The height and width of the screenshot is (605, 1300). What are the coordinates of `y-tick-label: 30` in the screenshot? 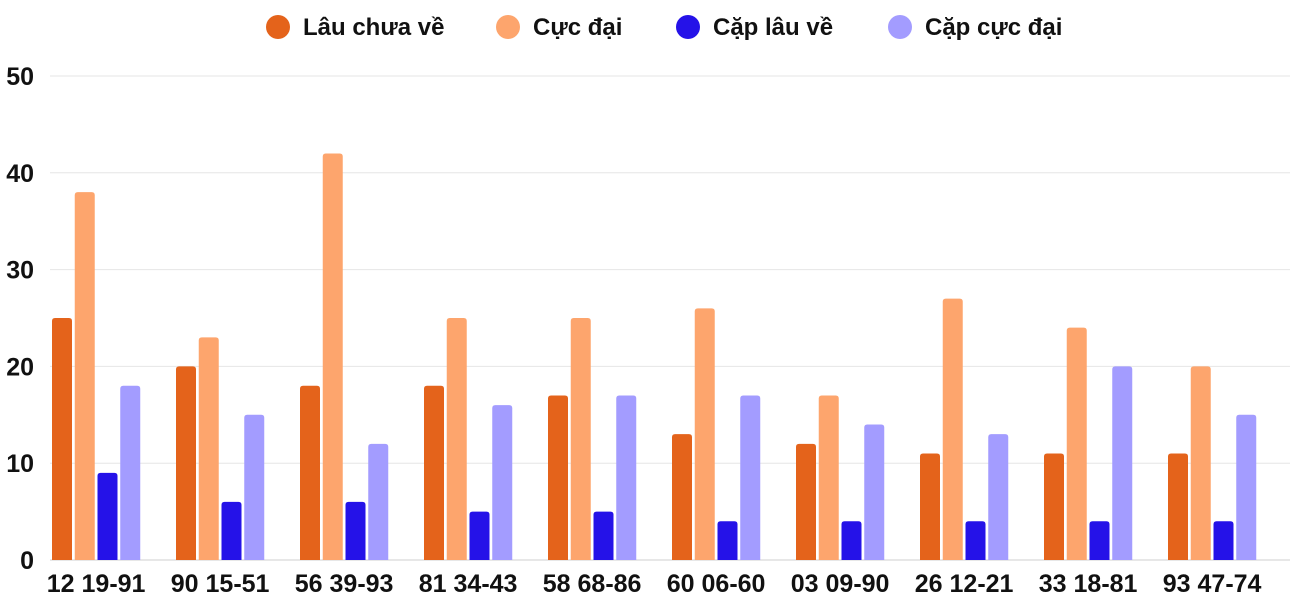 It's located at (20, 271).